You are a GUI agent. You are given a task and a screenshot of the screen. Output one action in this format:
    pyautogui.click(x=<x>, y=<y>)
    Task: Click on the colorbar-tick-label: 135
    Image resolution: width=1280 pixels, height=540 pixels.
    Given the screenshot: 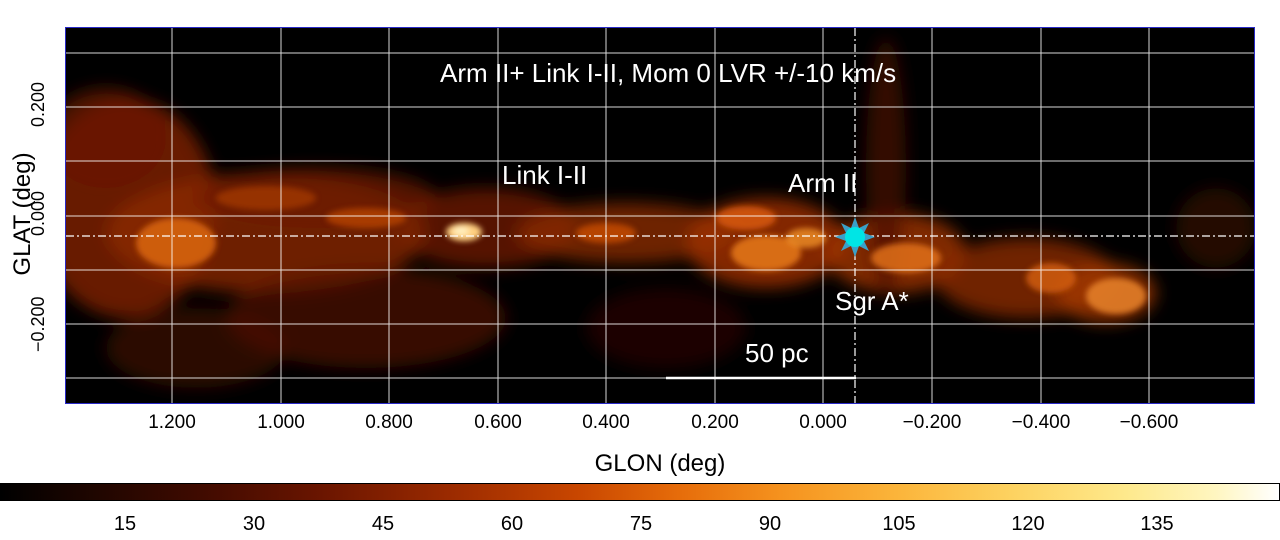 What is the action you would take?
    pyautogui.click(x=1157, y=524)
    